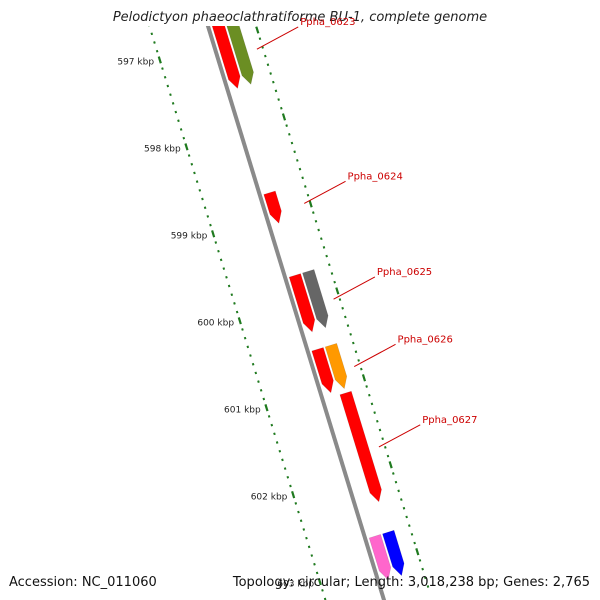 The width and height of the screenshot is (600, 600). I want to click on scale-label: 599 kbp, so click(189, 237).